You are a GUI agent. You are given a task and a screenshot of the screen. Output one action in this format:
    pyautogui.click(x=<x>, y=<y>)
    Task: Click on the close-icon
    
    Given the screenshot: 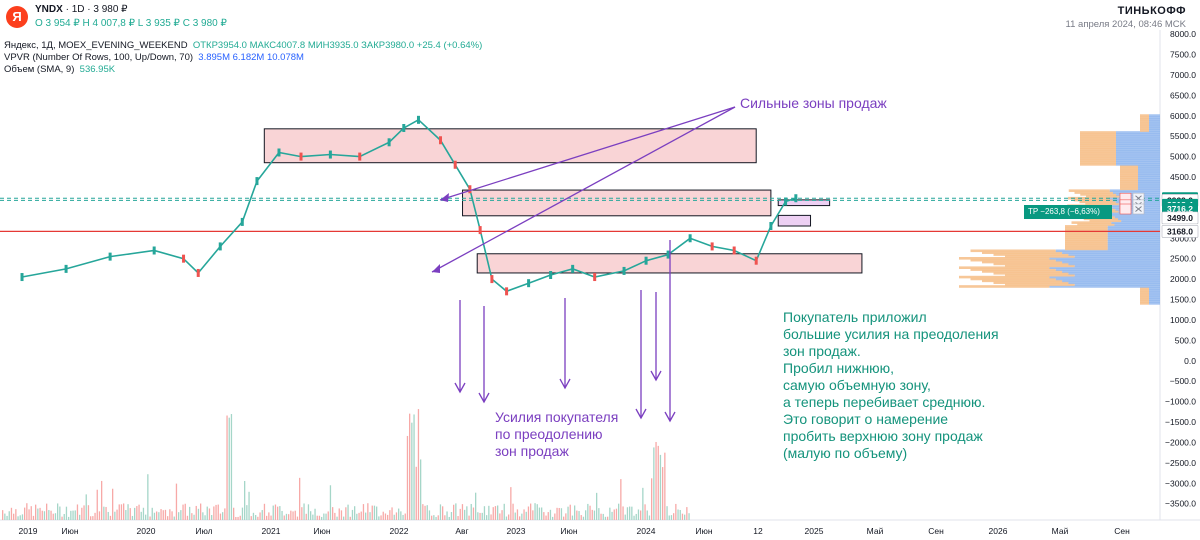 What is the action you would take?
    pyautogui.click(x=1138, y=209)
    